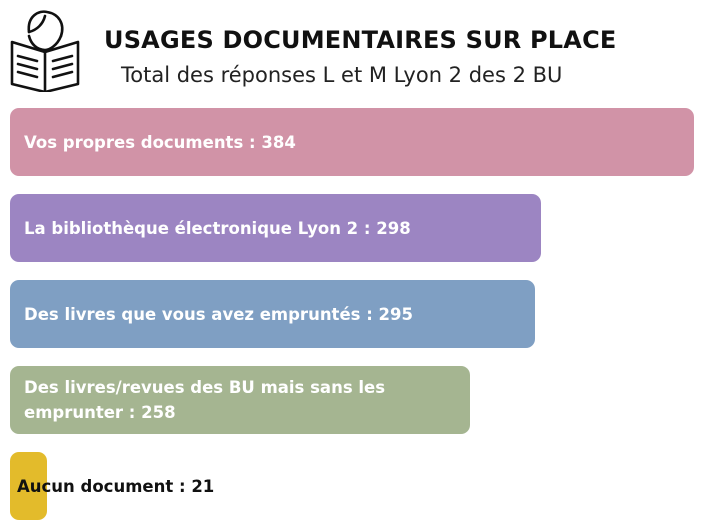 This screenshot has height=530, width=702. What do you see at coordinates (116, 486) in the screenshot?
I see `bar-label-5: Aucun document : 21` at bounding box center [116, 486].